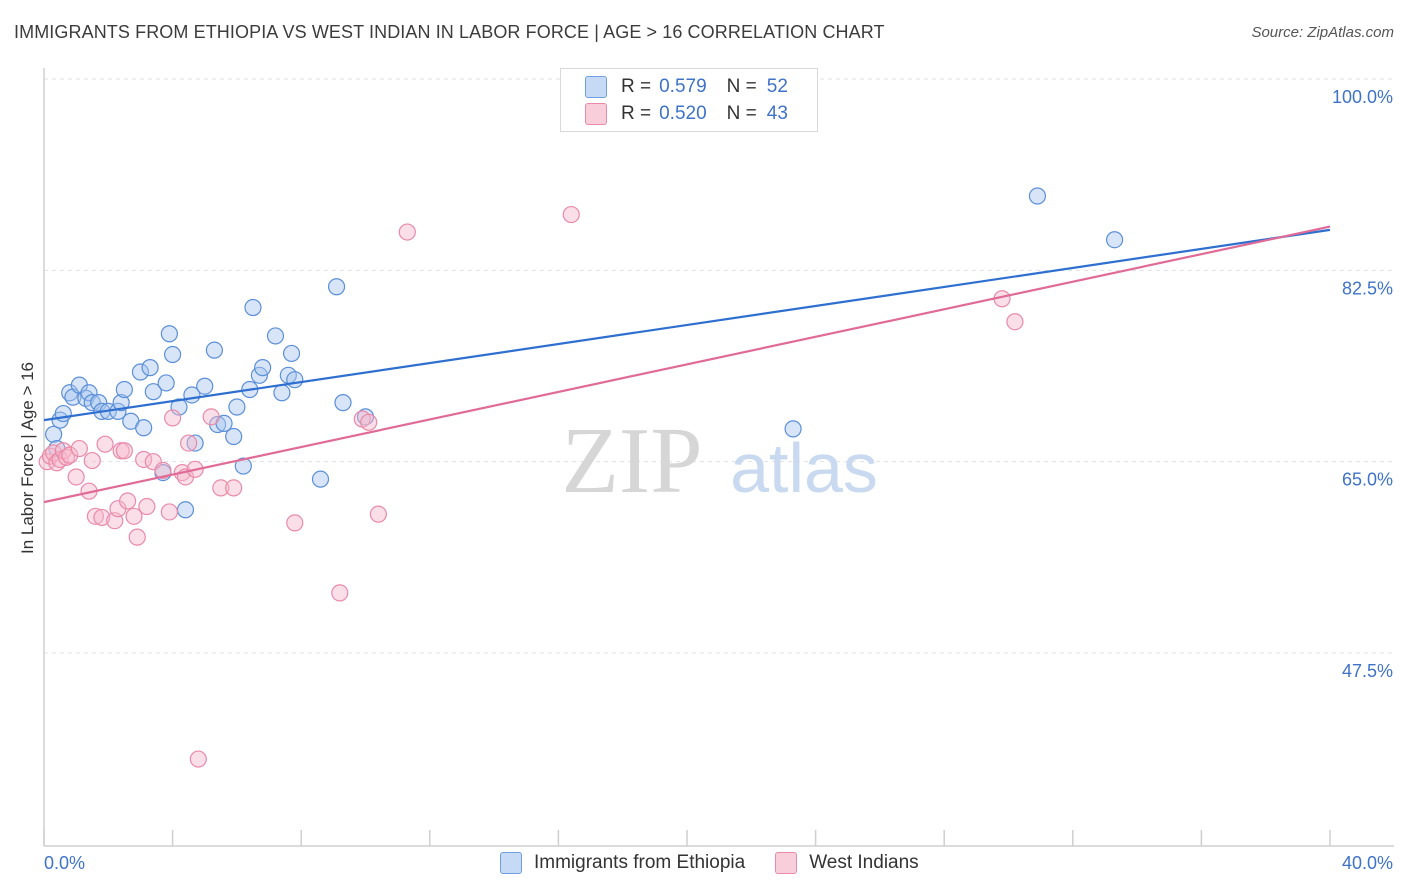 The height and width of the screenshot is (892, 1406). I want to click on y-tick-label: 100.0%, so click(1362, 97).